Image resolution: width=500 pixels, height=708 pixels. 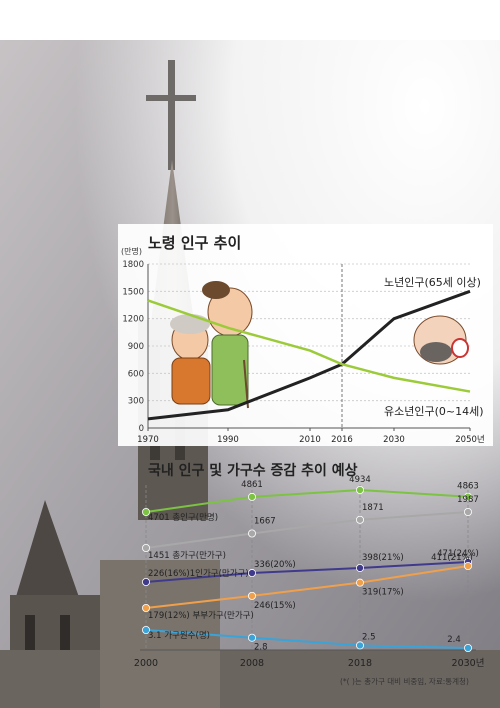 I want to click on data-label: 179(12%) 부부가구(만가구), so click(x=201, y=616).